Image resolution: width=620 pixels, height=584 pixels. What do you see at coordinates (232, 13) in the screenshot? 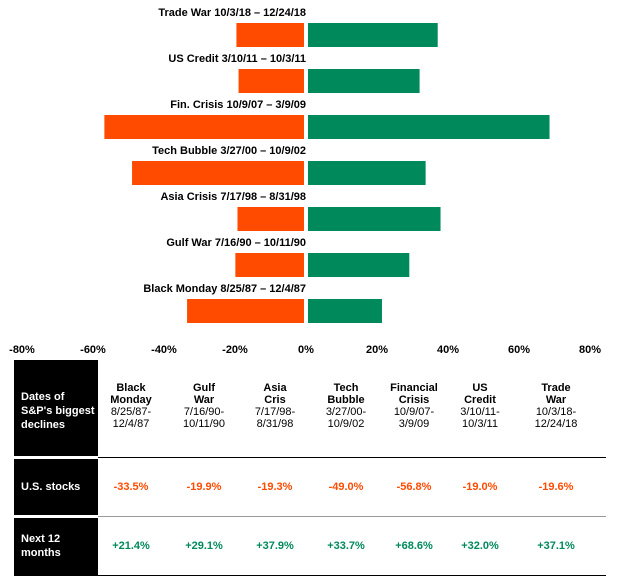
I see `category-label: Trade War 10/3/18 – 12/24/18` at bounding box center [232, 13].